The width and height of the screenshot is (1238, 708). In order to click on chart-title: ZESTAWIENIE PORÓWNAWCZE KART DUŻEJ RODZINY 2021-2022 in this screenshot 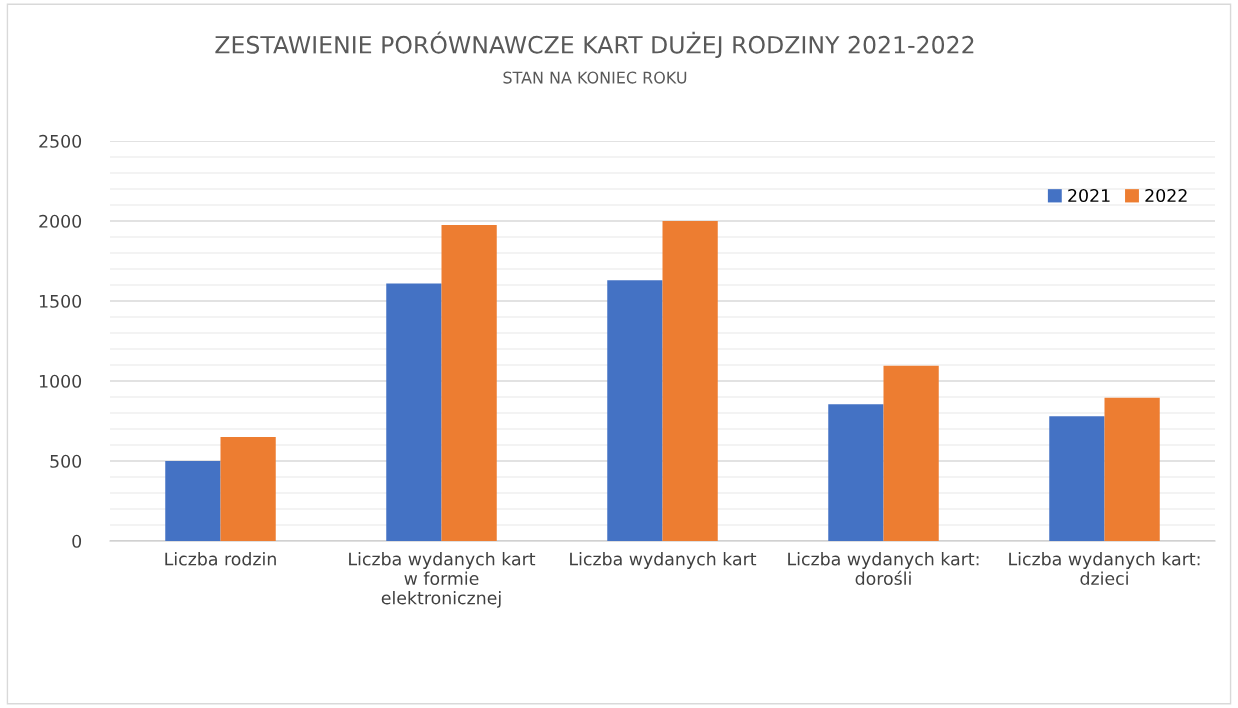, I will do `click(594, 45)`.